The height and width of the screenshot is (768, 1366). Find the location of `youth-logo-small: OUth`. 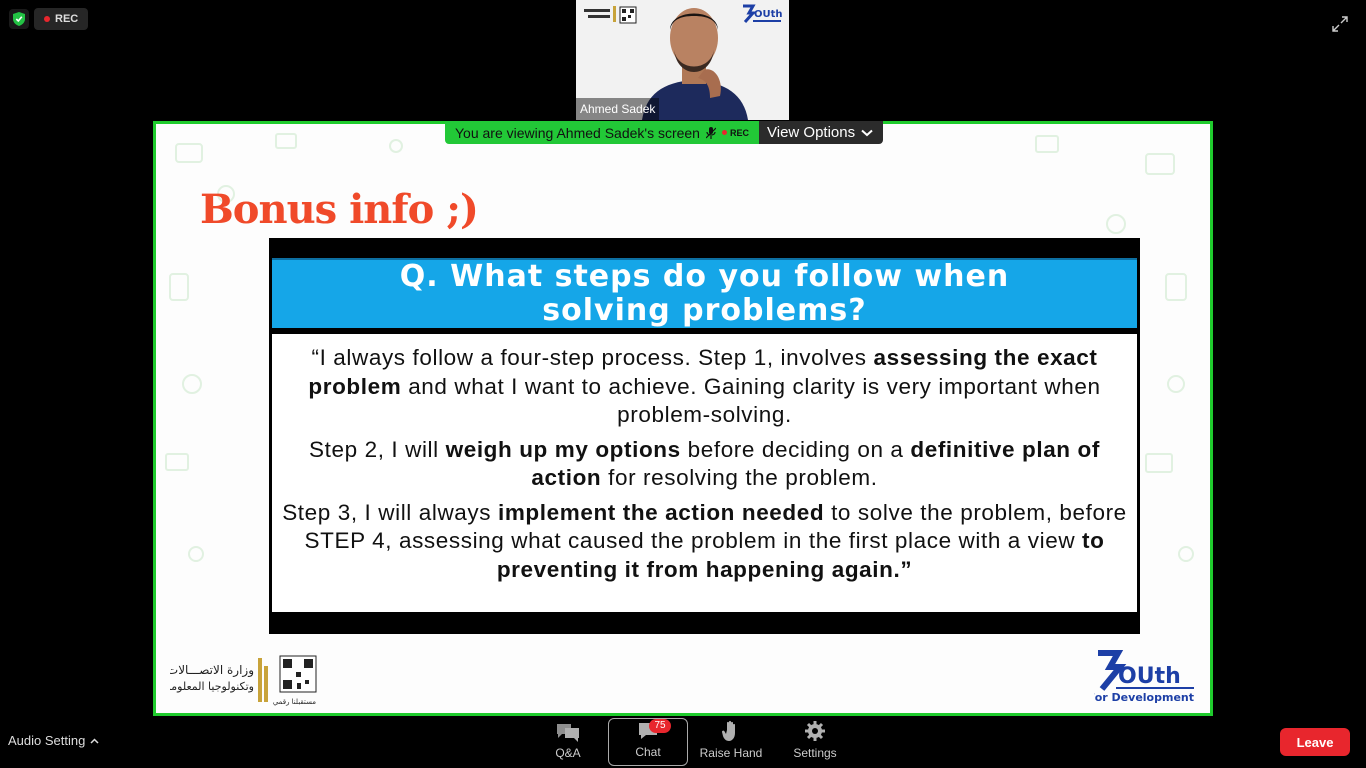

youth-logo-small: OUth is located at coordinates (762, 15).